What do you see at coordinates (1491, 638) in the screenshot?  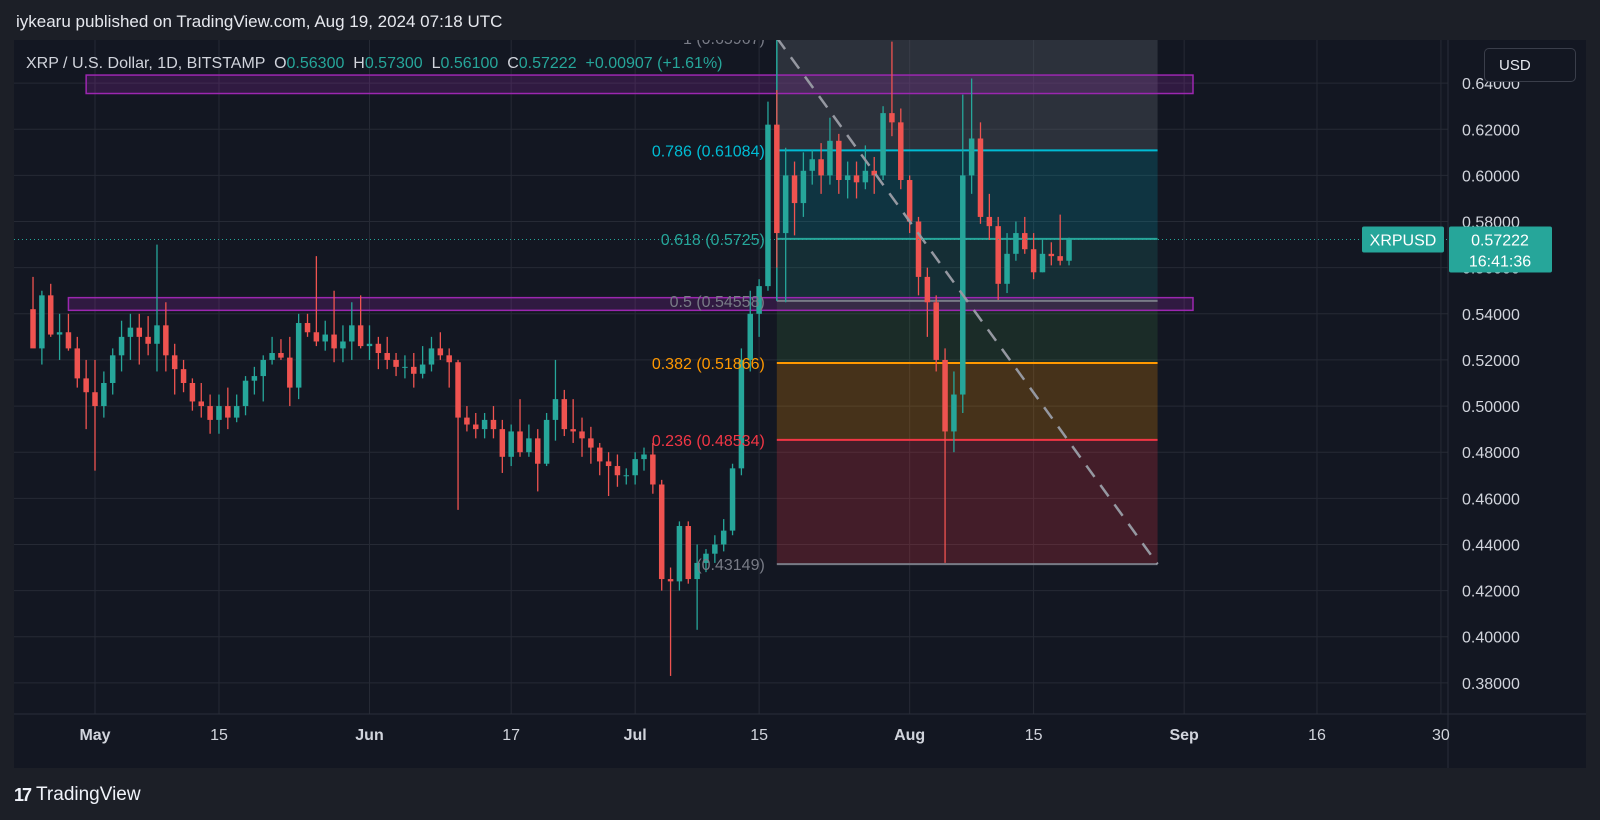 I see `price-tick-label: 0.40000` at bounding box center [1491, 638].